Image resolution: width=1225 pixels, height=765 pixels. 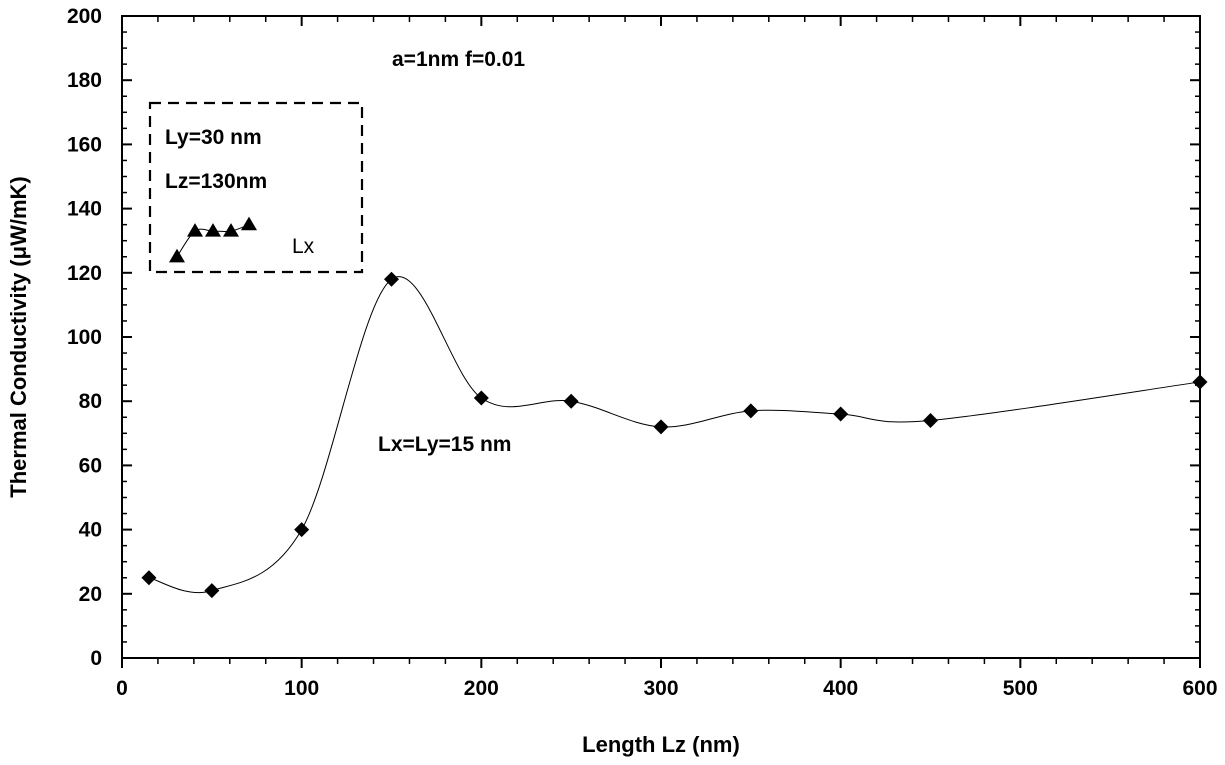 What do you see at coordinates (661, 744) in the screenshot?
I see `x-axis-title: Length Lz (nm)` at bounding box center [661, 744].